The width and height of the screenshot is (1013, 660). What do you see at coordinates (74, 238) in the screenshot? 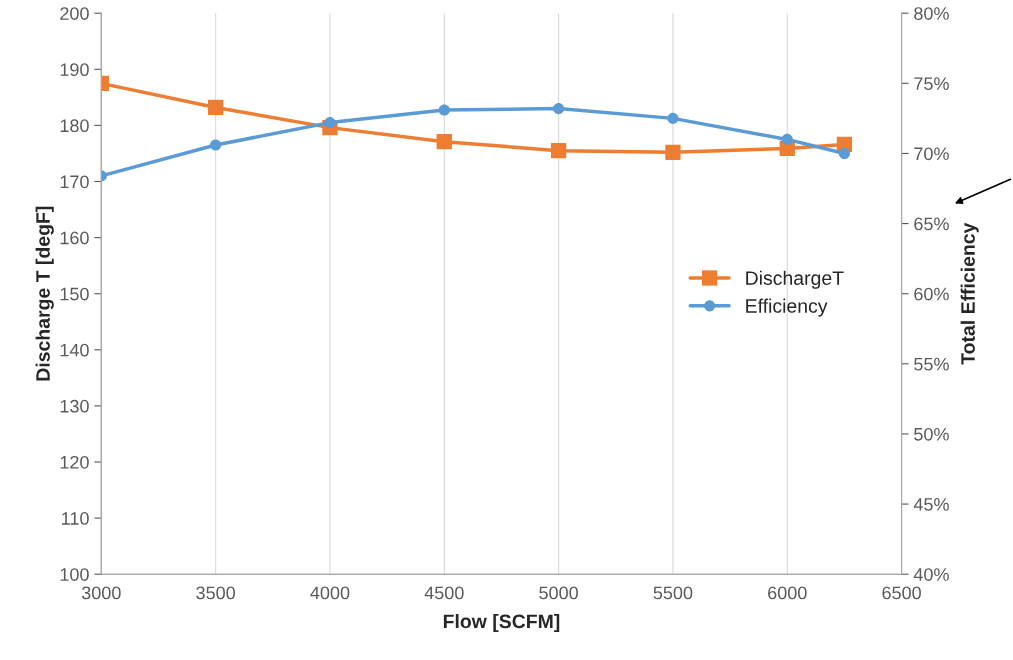
I see `y-tick-label: 160` at bounding box center [74, 238].